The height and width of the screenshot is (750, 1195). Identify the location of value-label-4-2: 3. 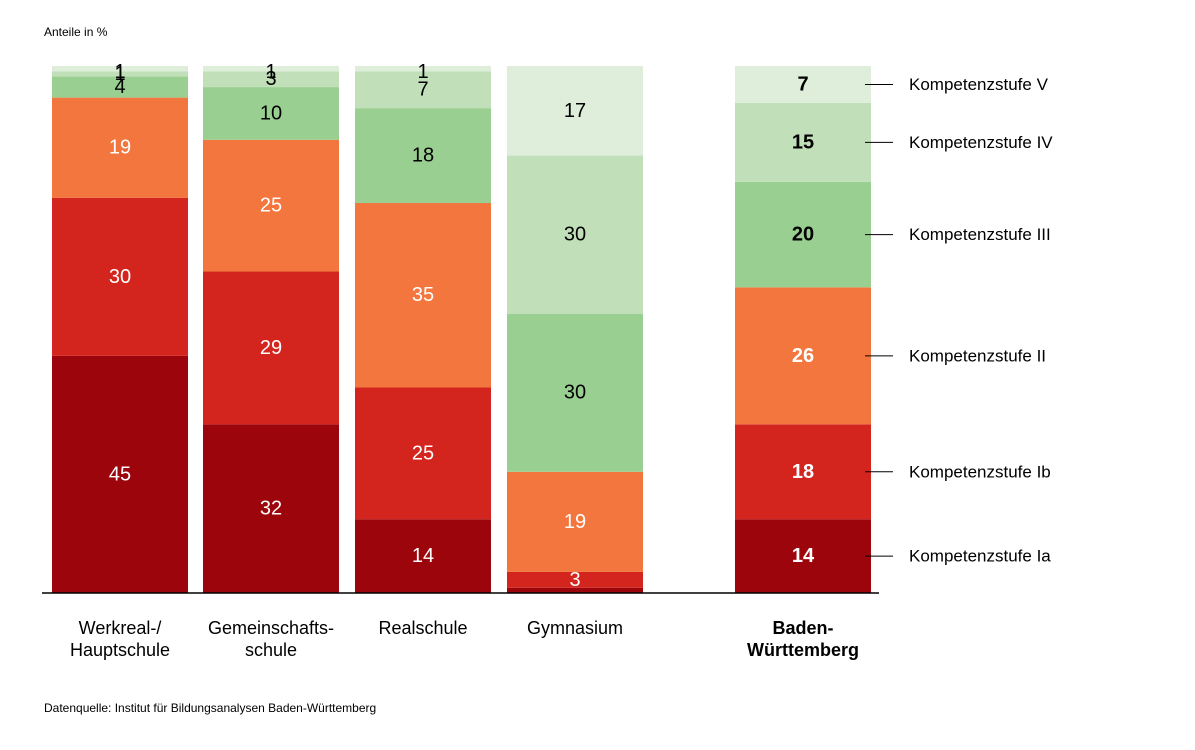
(574, 580).